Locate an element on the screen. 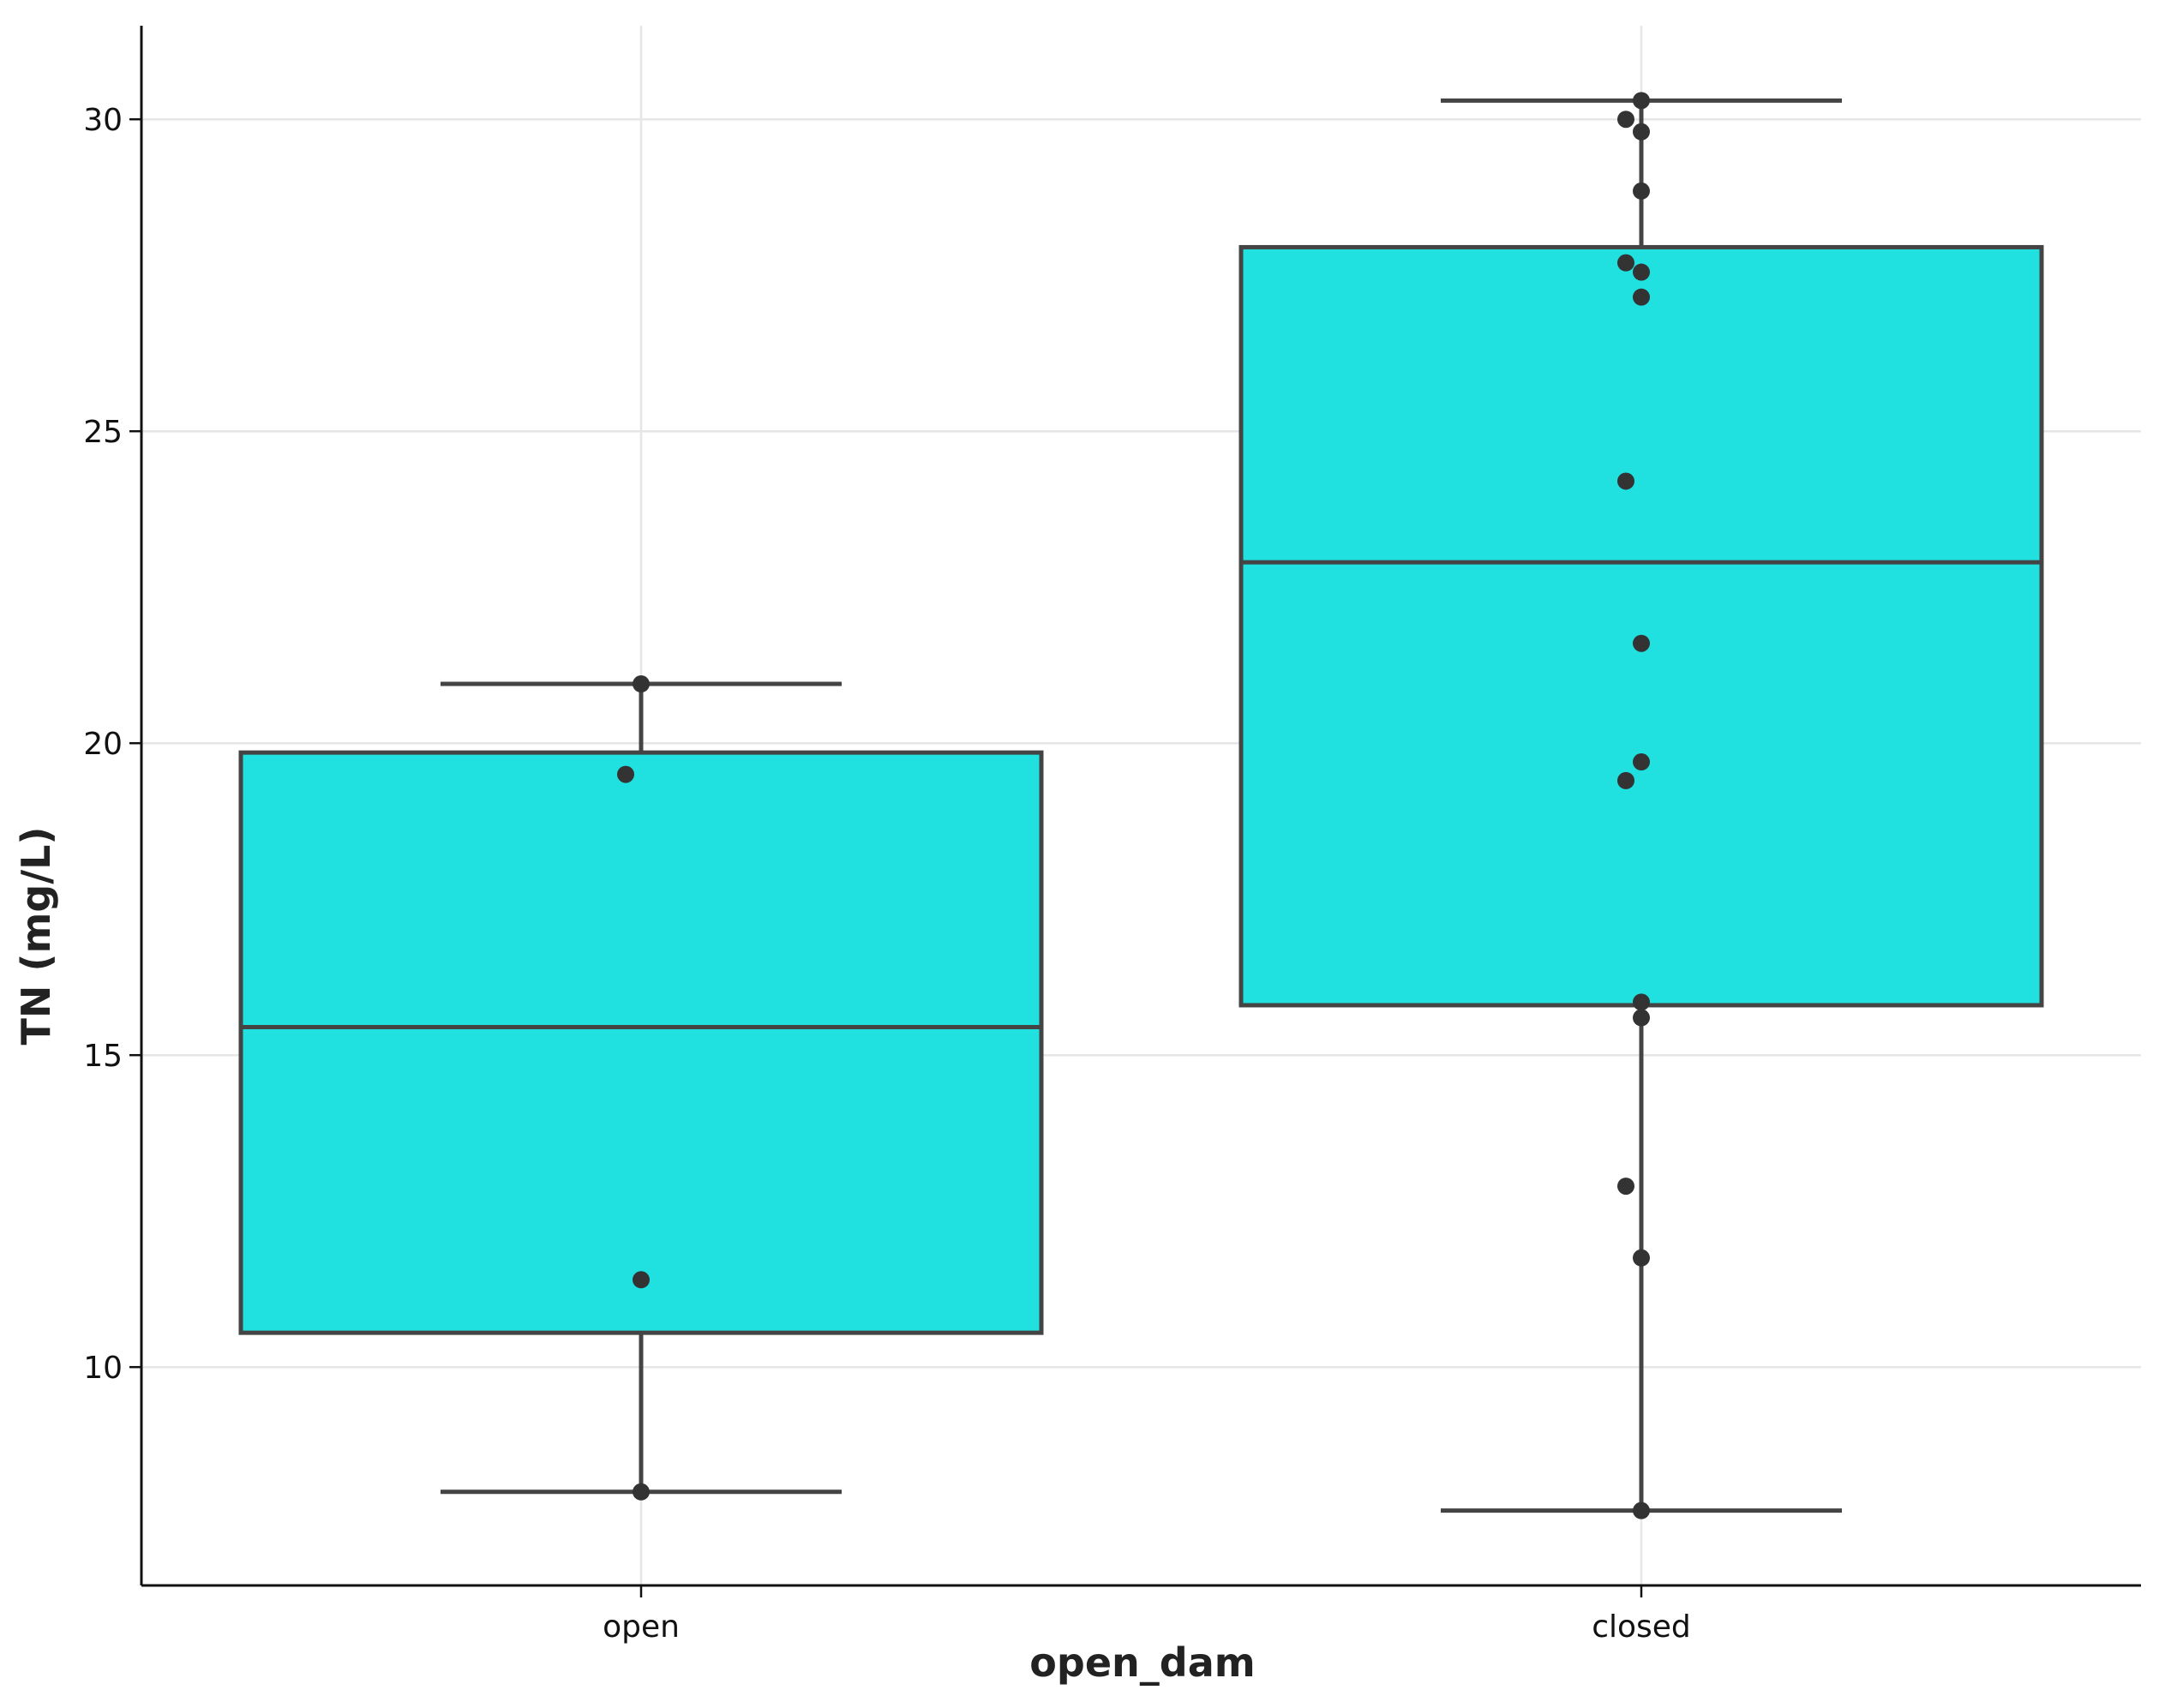 This screenshot has height=1708, width=2159. x-tick-label-open: open is located at coordinates (642, 1627).